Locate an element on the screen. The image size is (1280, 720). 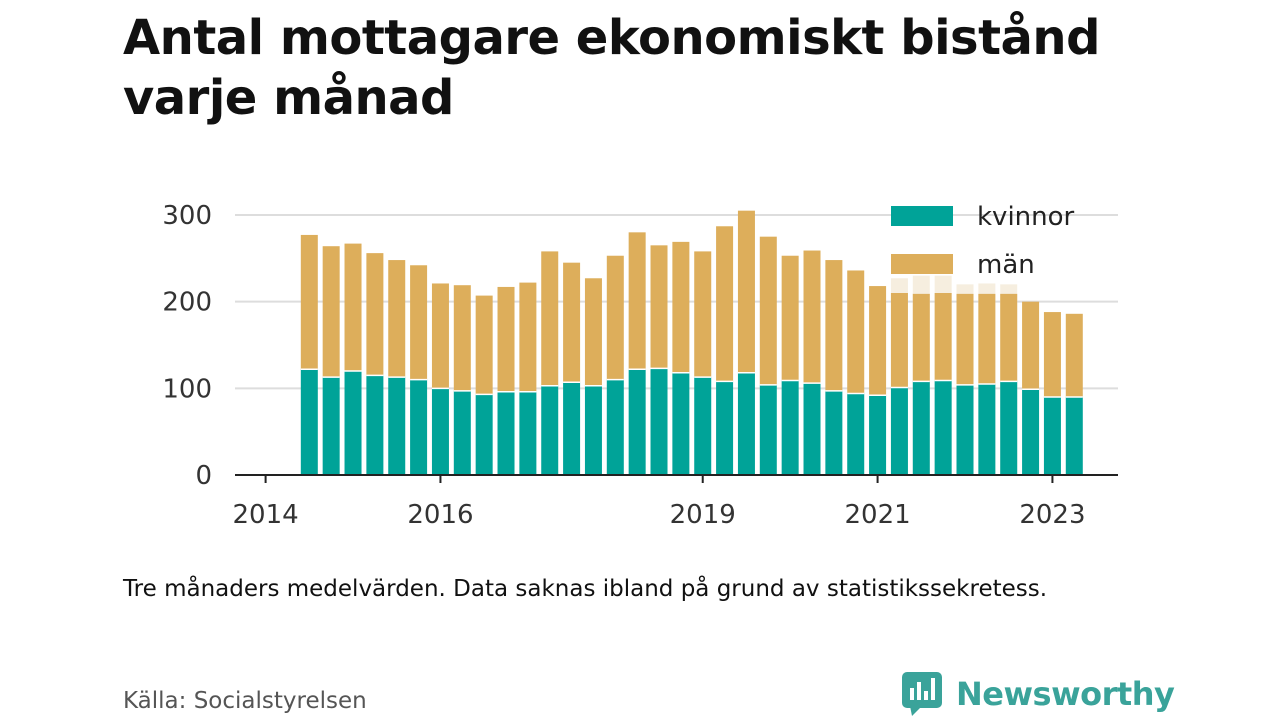
legend-label-kvinnor: kvinnor is located at coordinates (1026, 217).